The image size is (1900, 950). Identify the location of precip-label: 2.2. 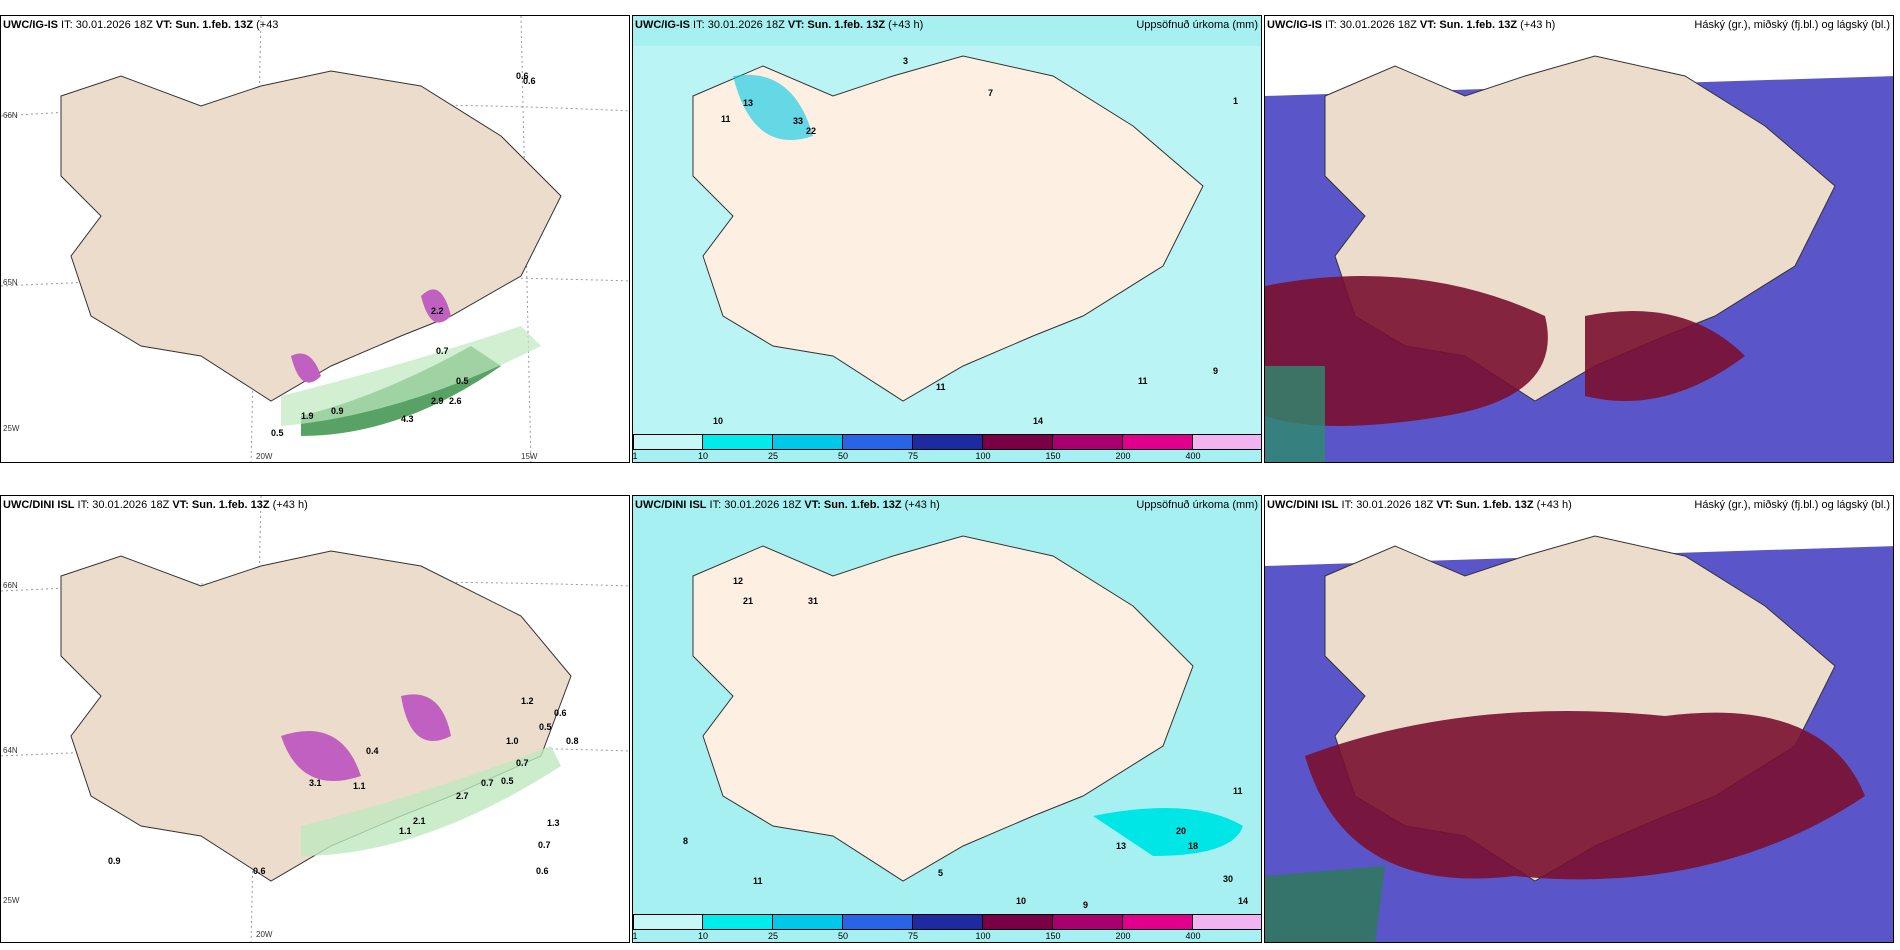
(437, 311).